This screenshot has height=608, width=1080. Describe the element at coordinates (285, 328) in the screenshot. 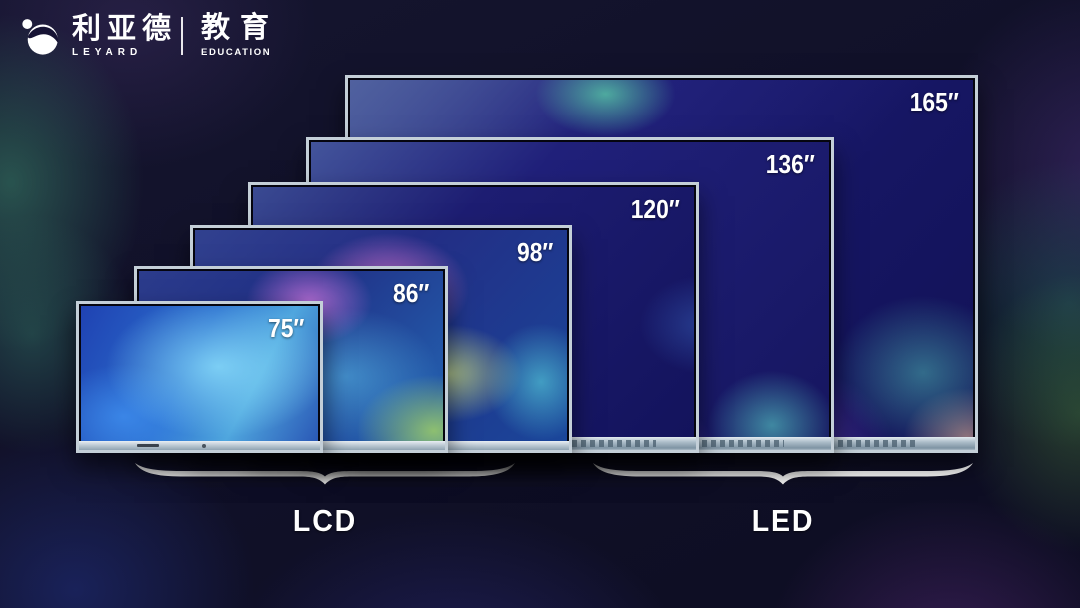

I see `screen-75-size-label: 75″` at that location.